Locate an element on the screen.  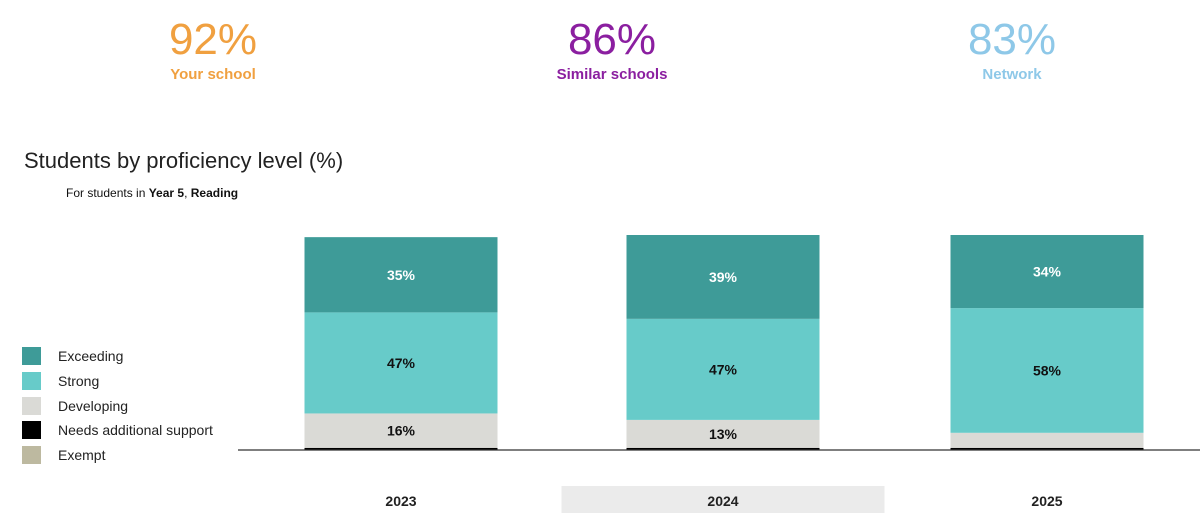
kpi-network: 83% Network is located at coordinates (1012, 48).